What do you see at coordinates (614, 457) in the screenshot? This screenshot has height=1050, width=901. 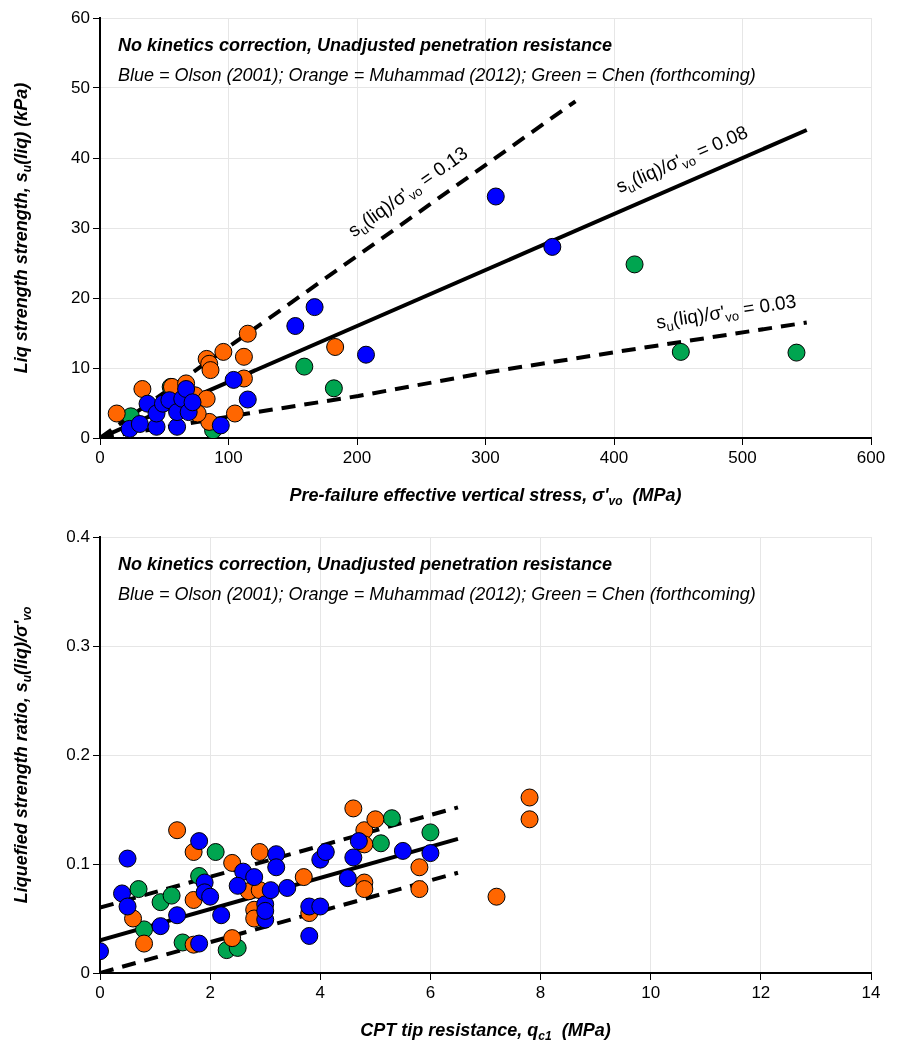 I see `x-tick-label: 400` at bounding box center [614, 457].